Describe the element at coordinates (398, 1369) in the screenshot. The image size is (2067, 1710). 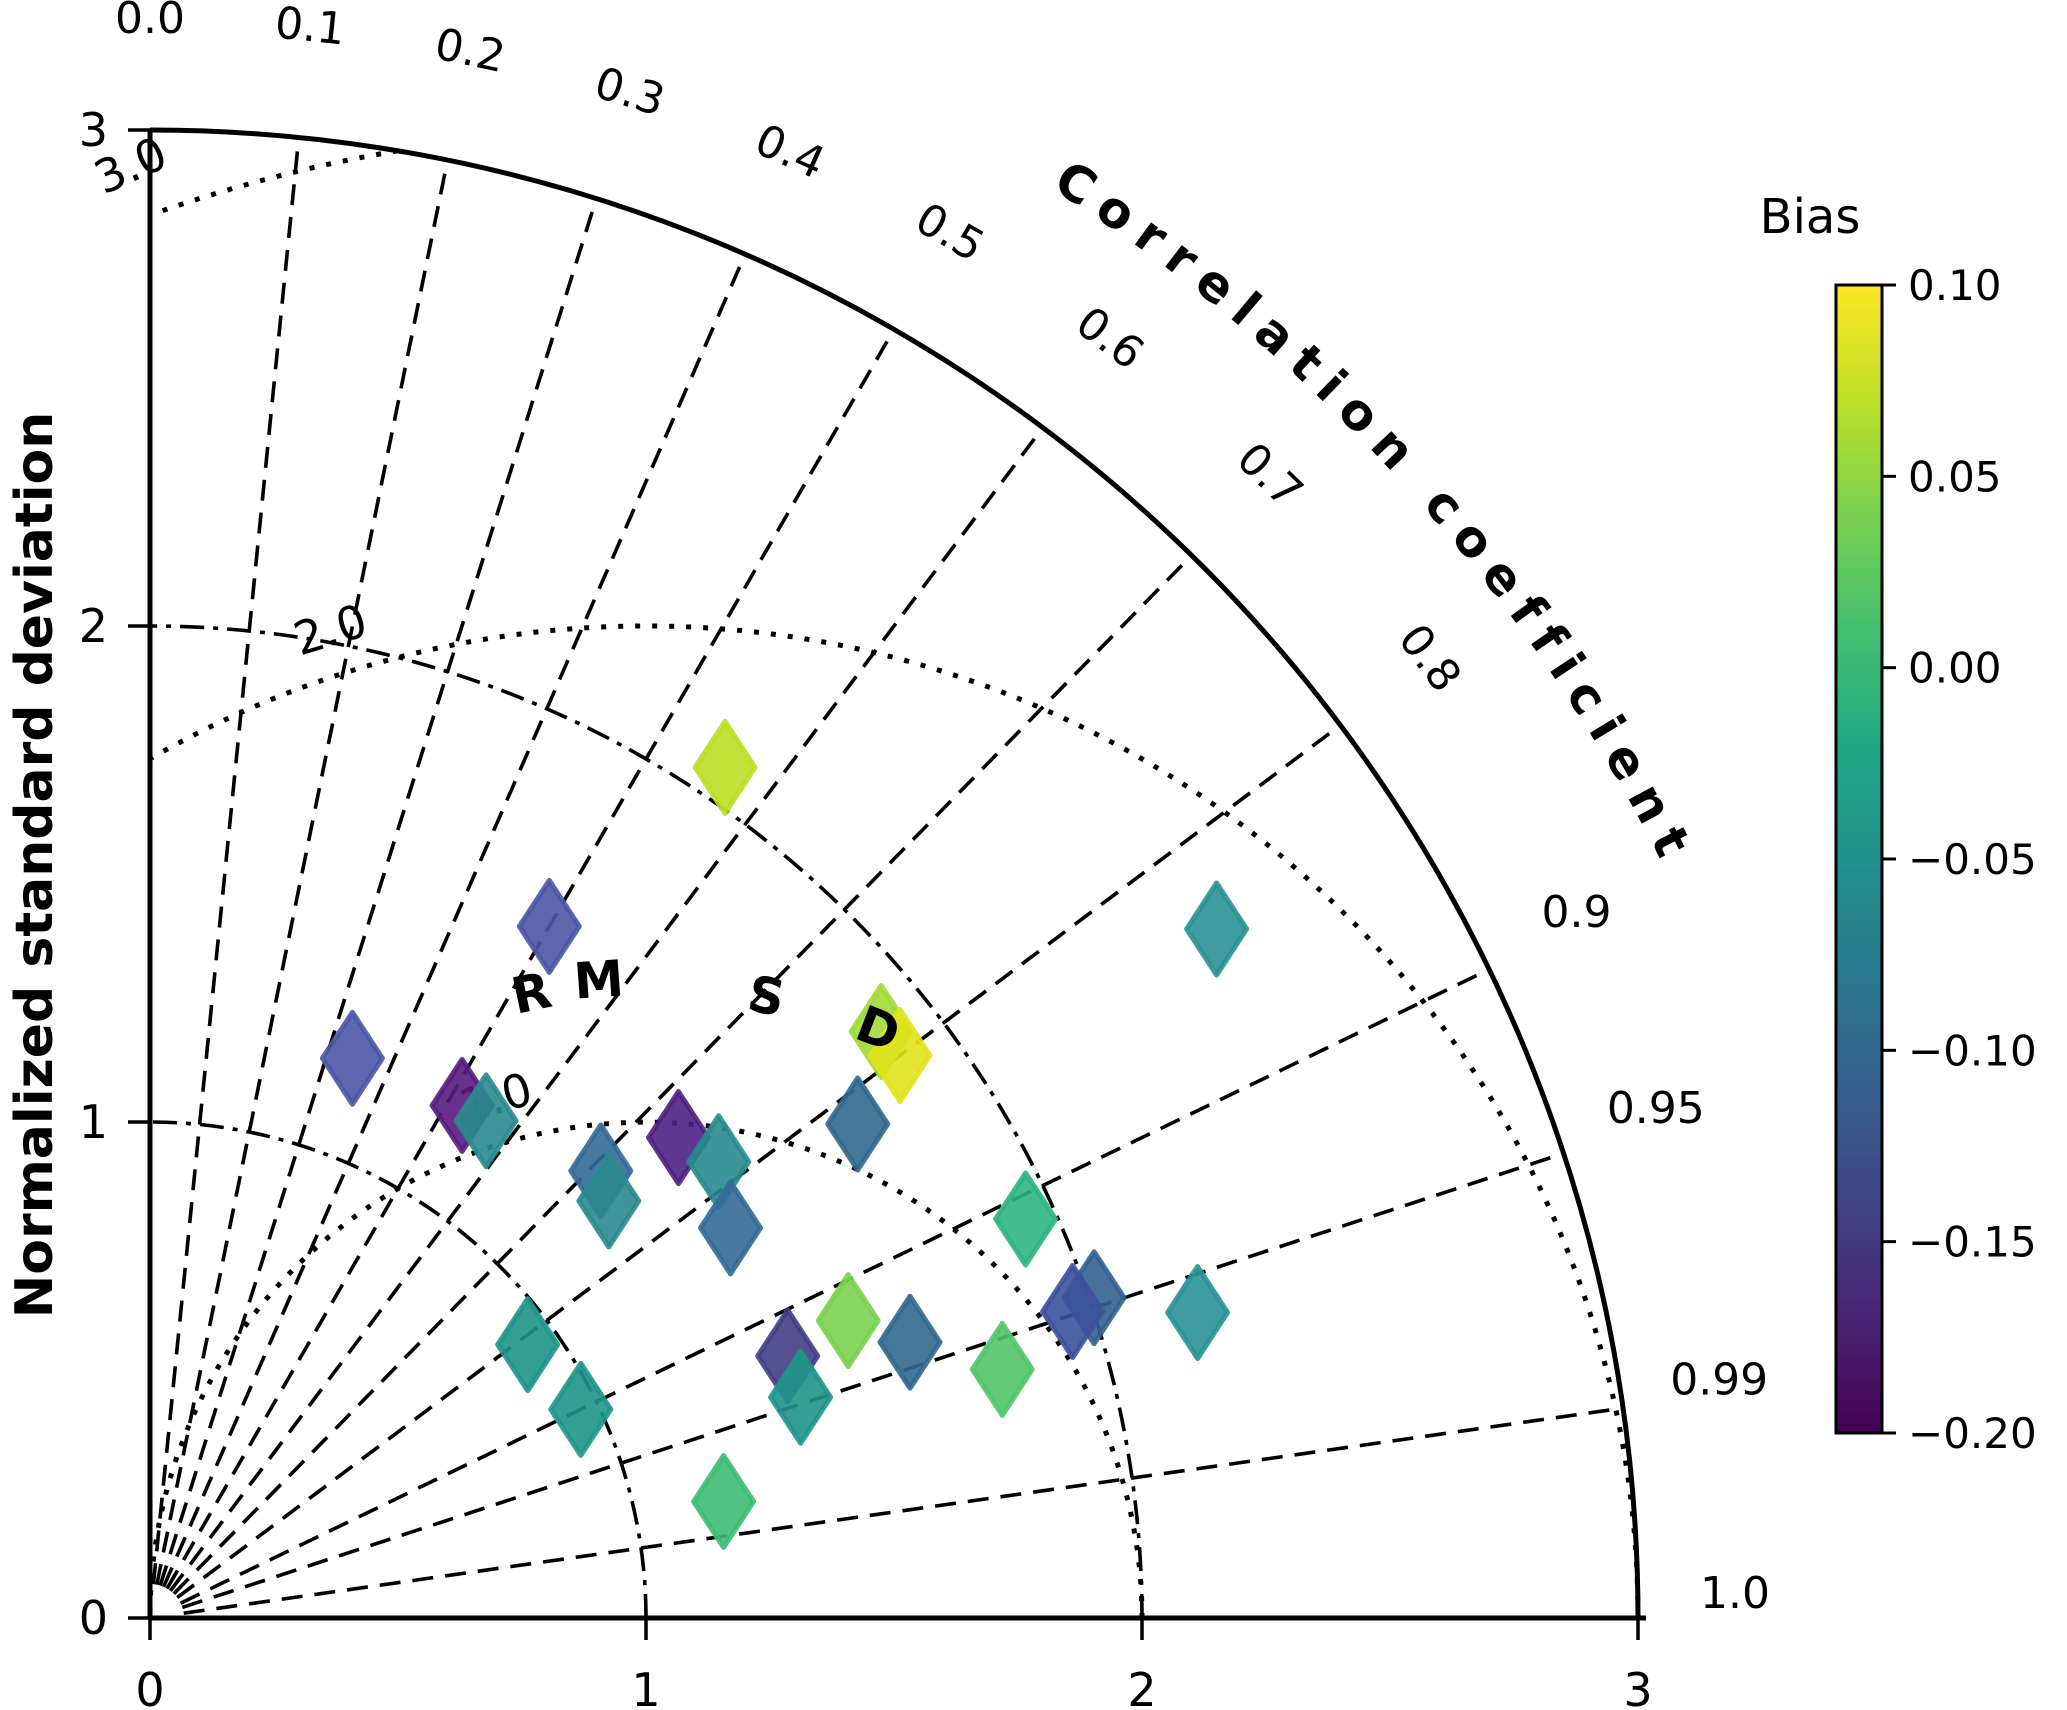
I see `std-arc-gridline` at that location.